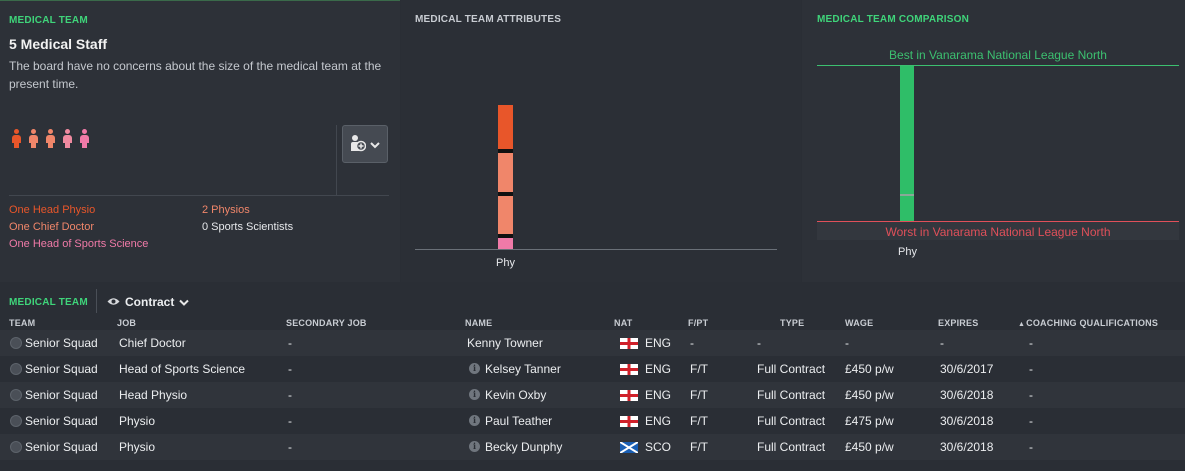  I want to click on name-cell: Becky Dunphy, so click(524, 447).